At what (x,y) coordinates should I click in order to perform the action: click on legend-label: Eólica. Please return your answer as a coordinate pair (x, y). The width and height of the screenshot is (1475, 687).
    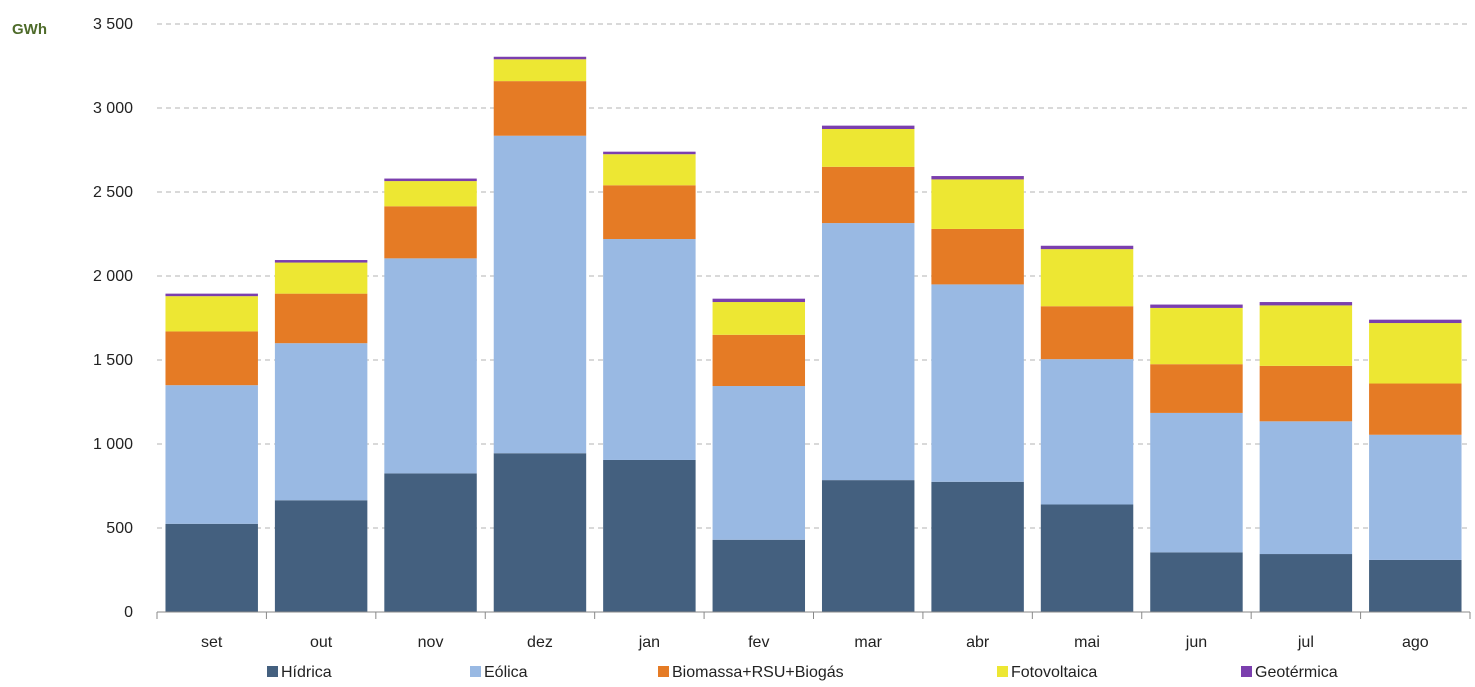
    Looking at the image, I should click on (506, 672).